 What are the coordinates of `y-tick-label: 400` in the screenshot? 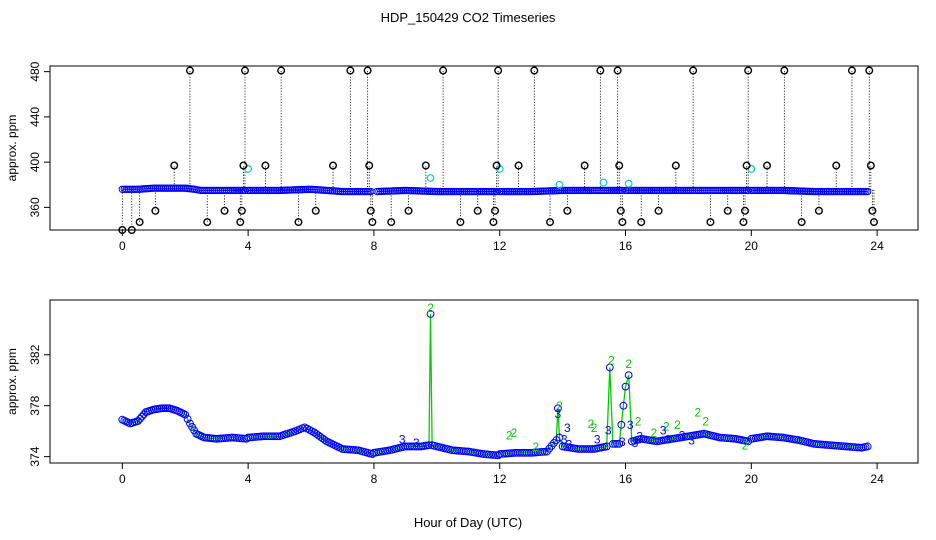 It's located at (35, 162).